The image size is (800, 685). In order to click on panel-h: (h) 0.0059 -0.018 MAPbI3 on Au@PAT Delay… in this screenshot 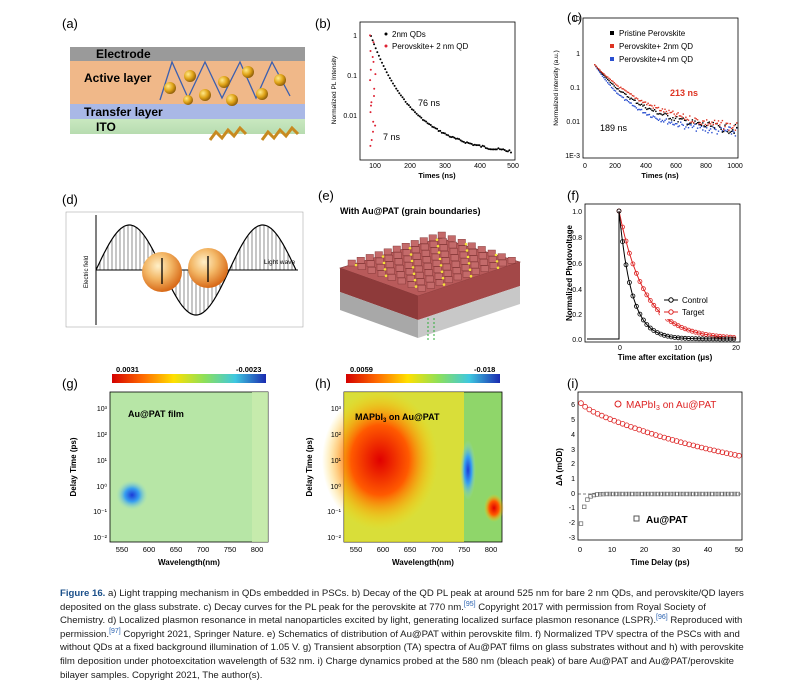, I will do `click(404, 466)`.